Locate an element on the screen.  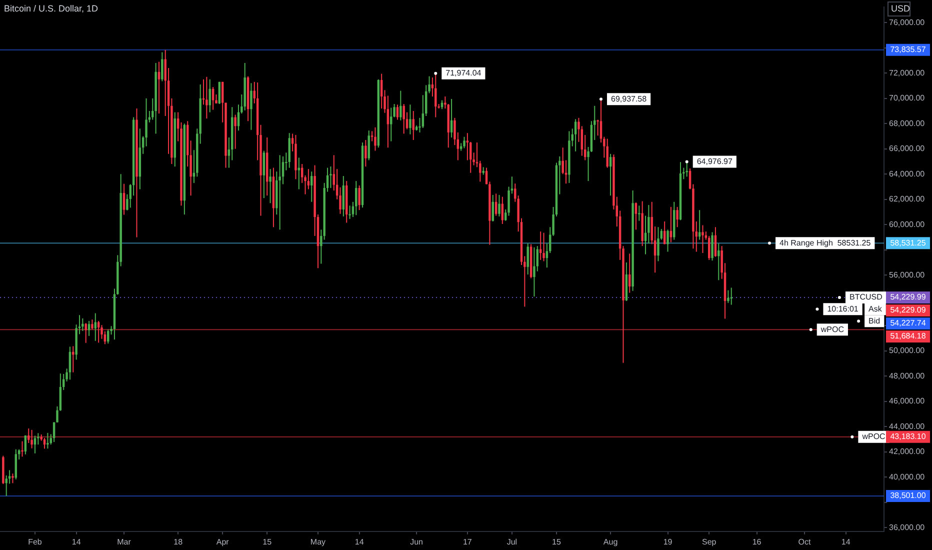
ref-line-label: 58,531.25 is located at coordinates (908, 243).